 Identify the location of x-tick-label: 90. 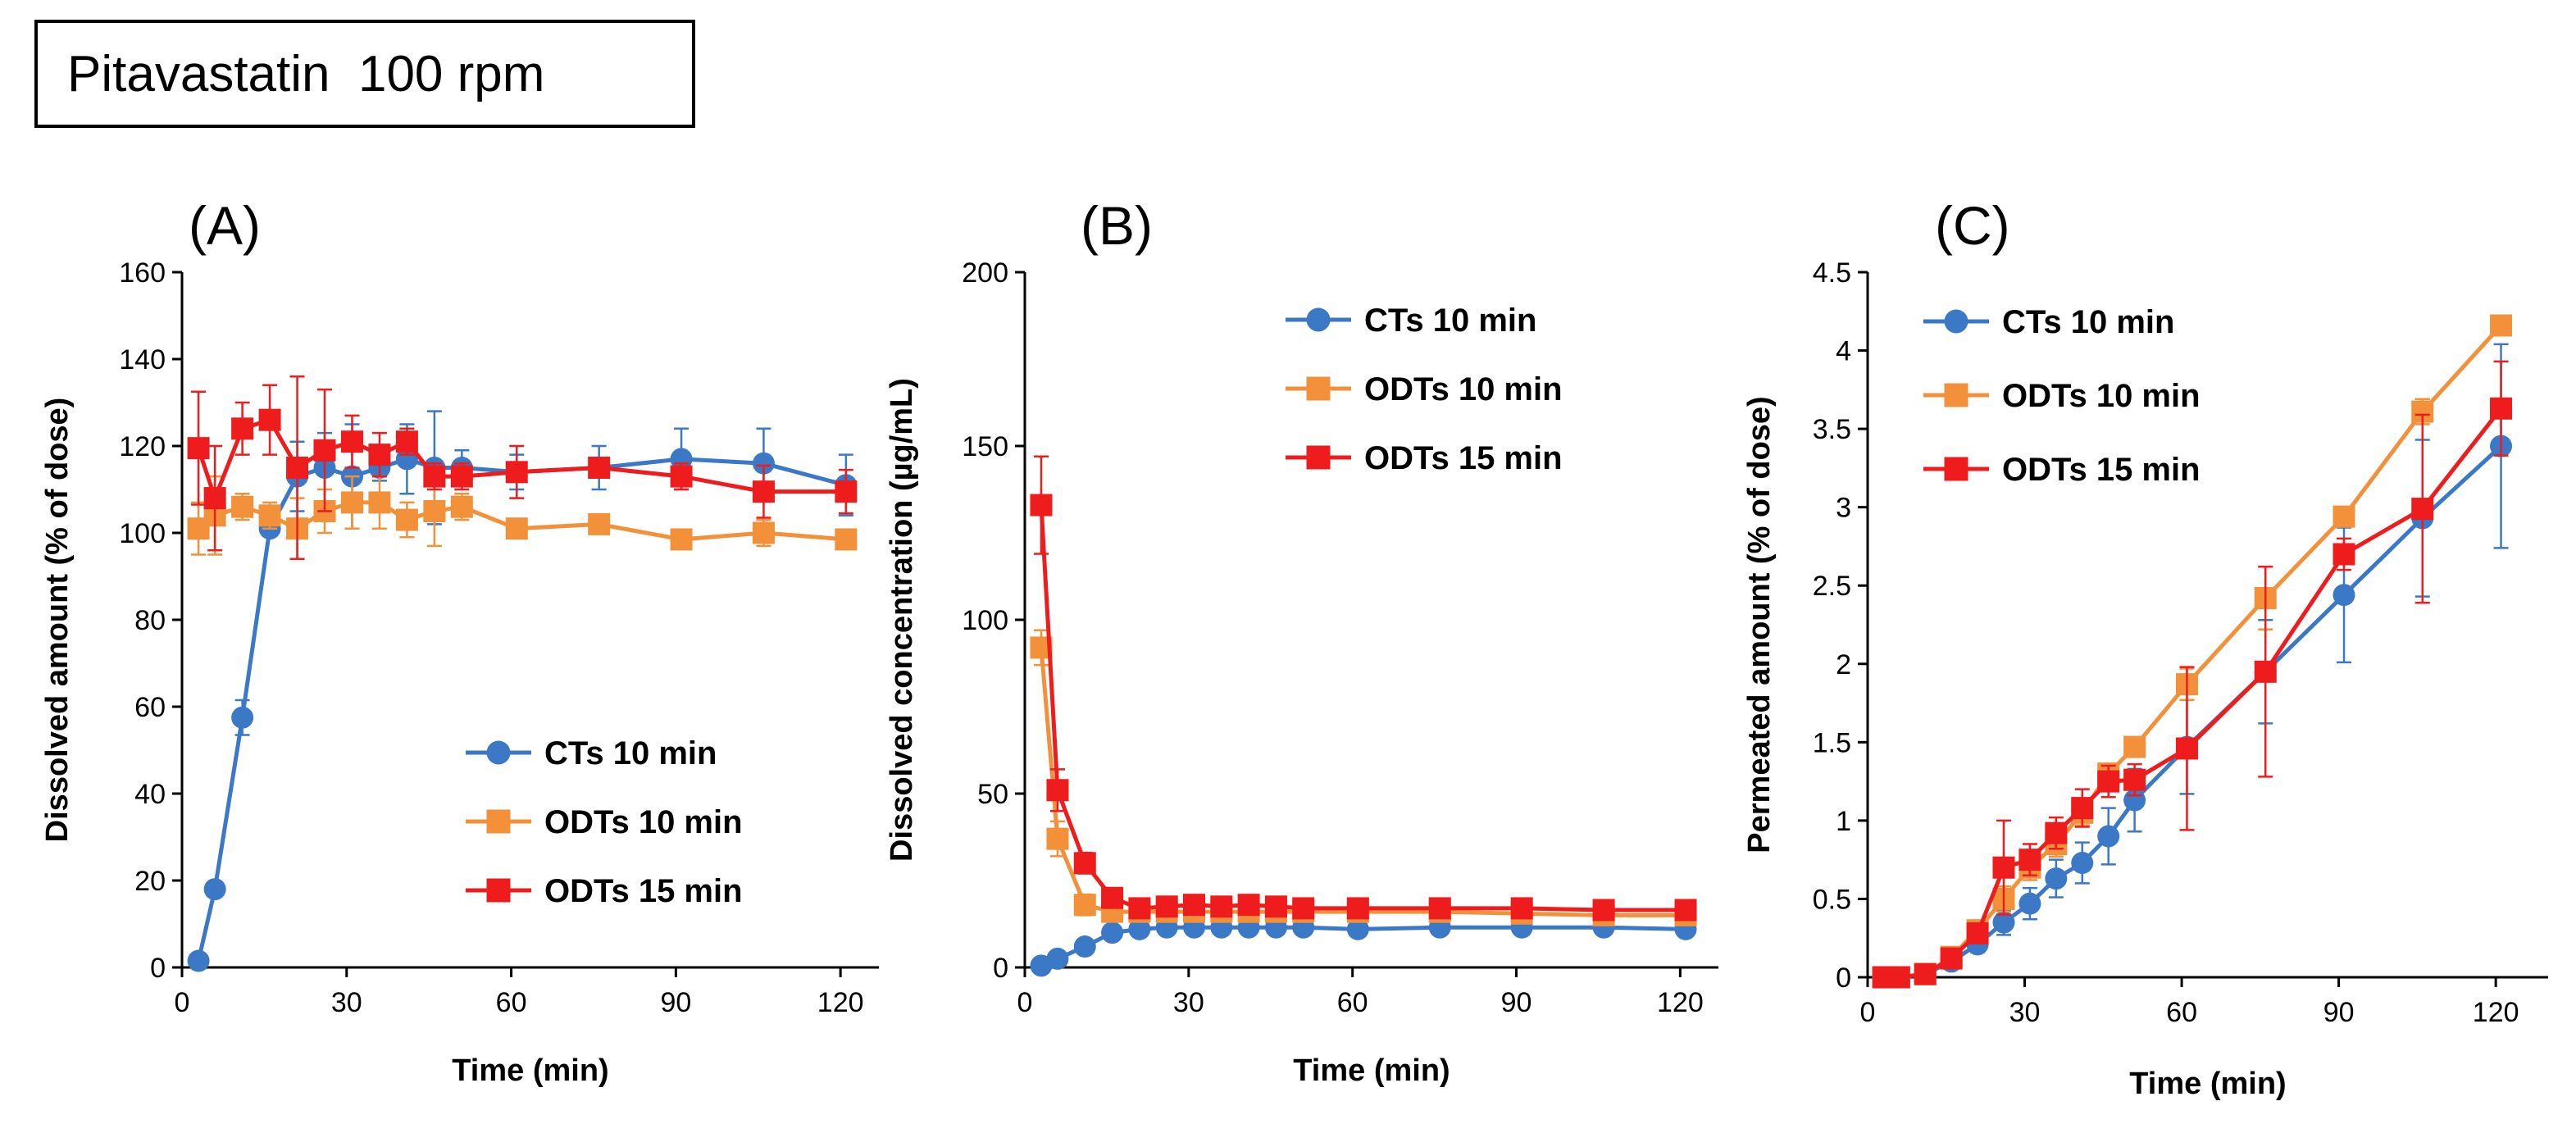
(2339, 1012).